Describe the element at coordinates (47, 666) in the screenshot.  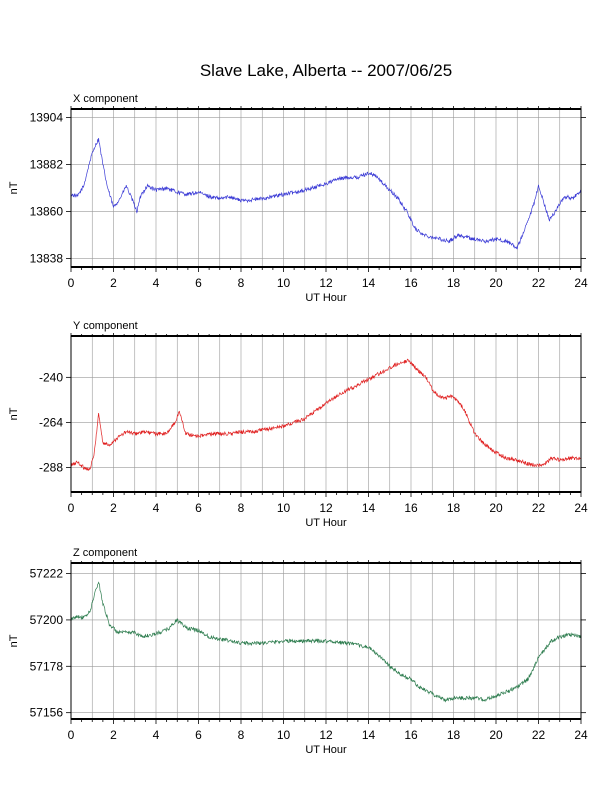
I see `y-tick-label: 57178` at that location.